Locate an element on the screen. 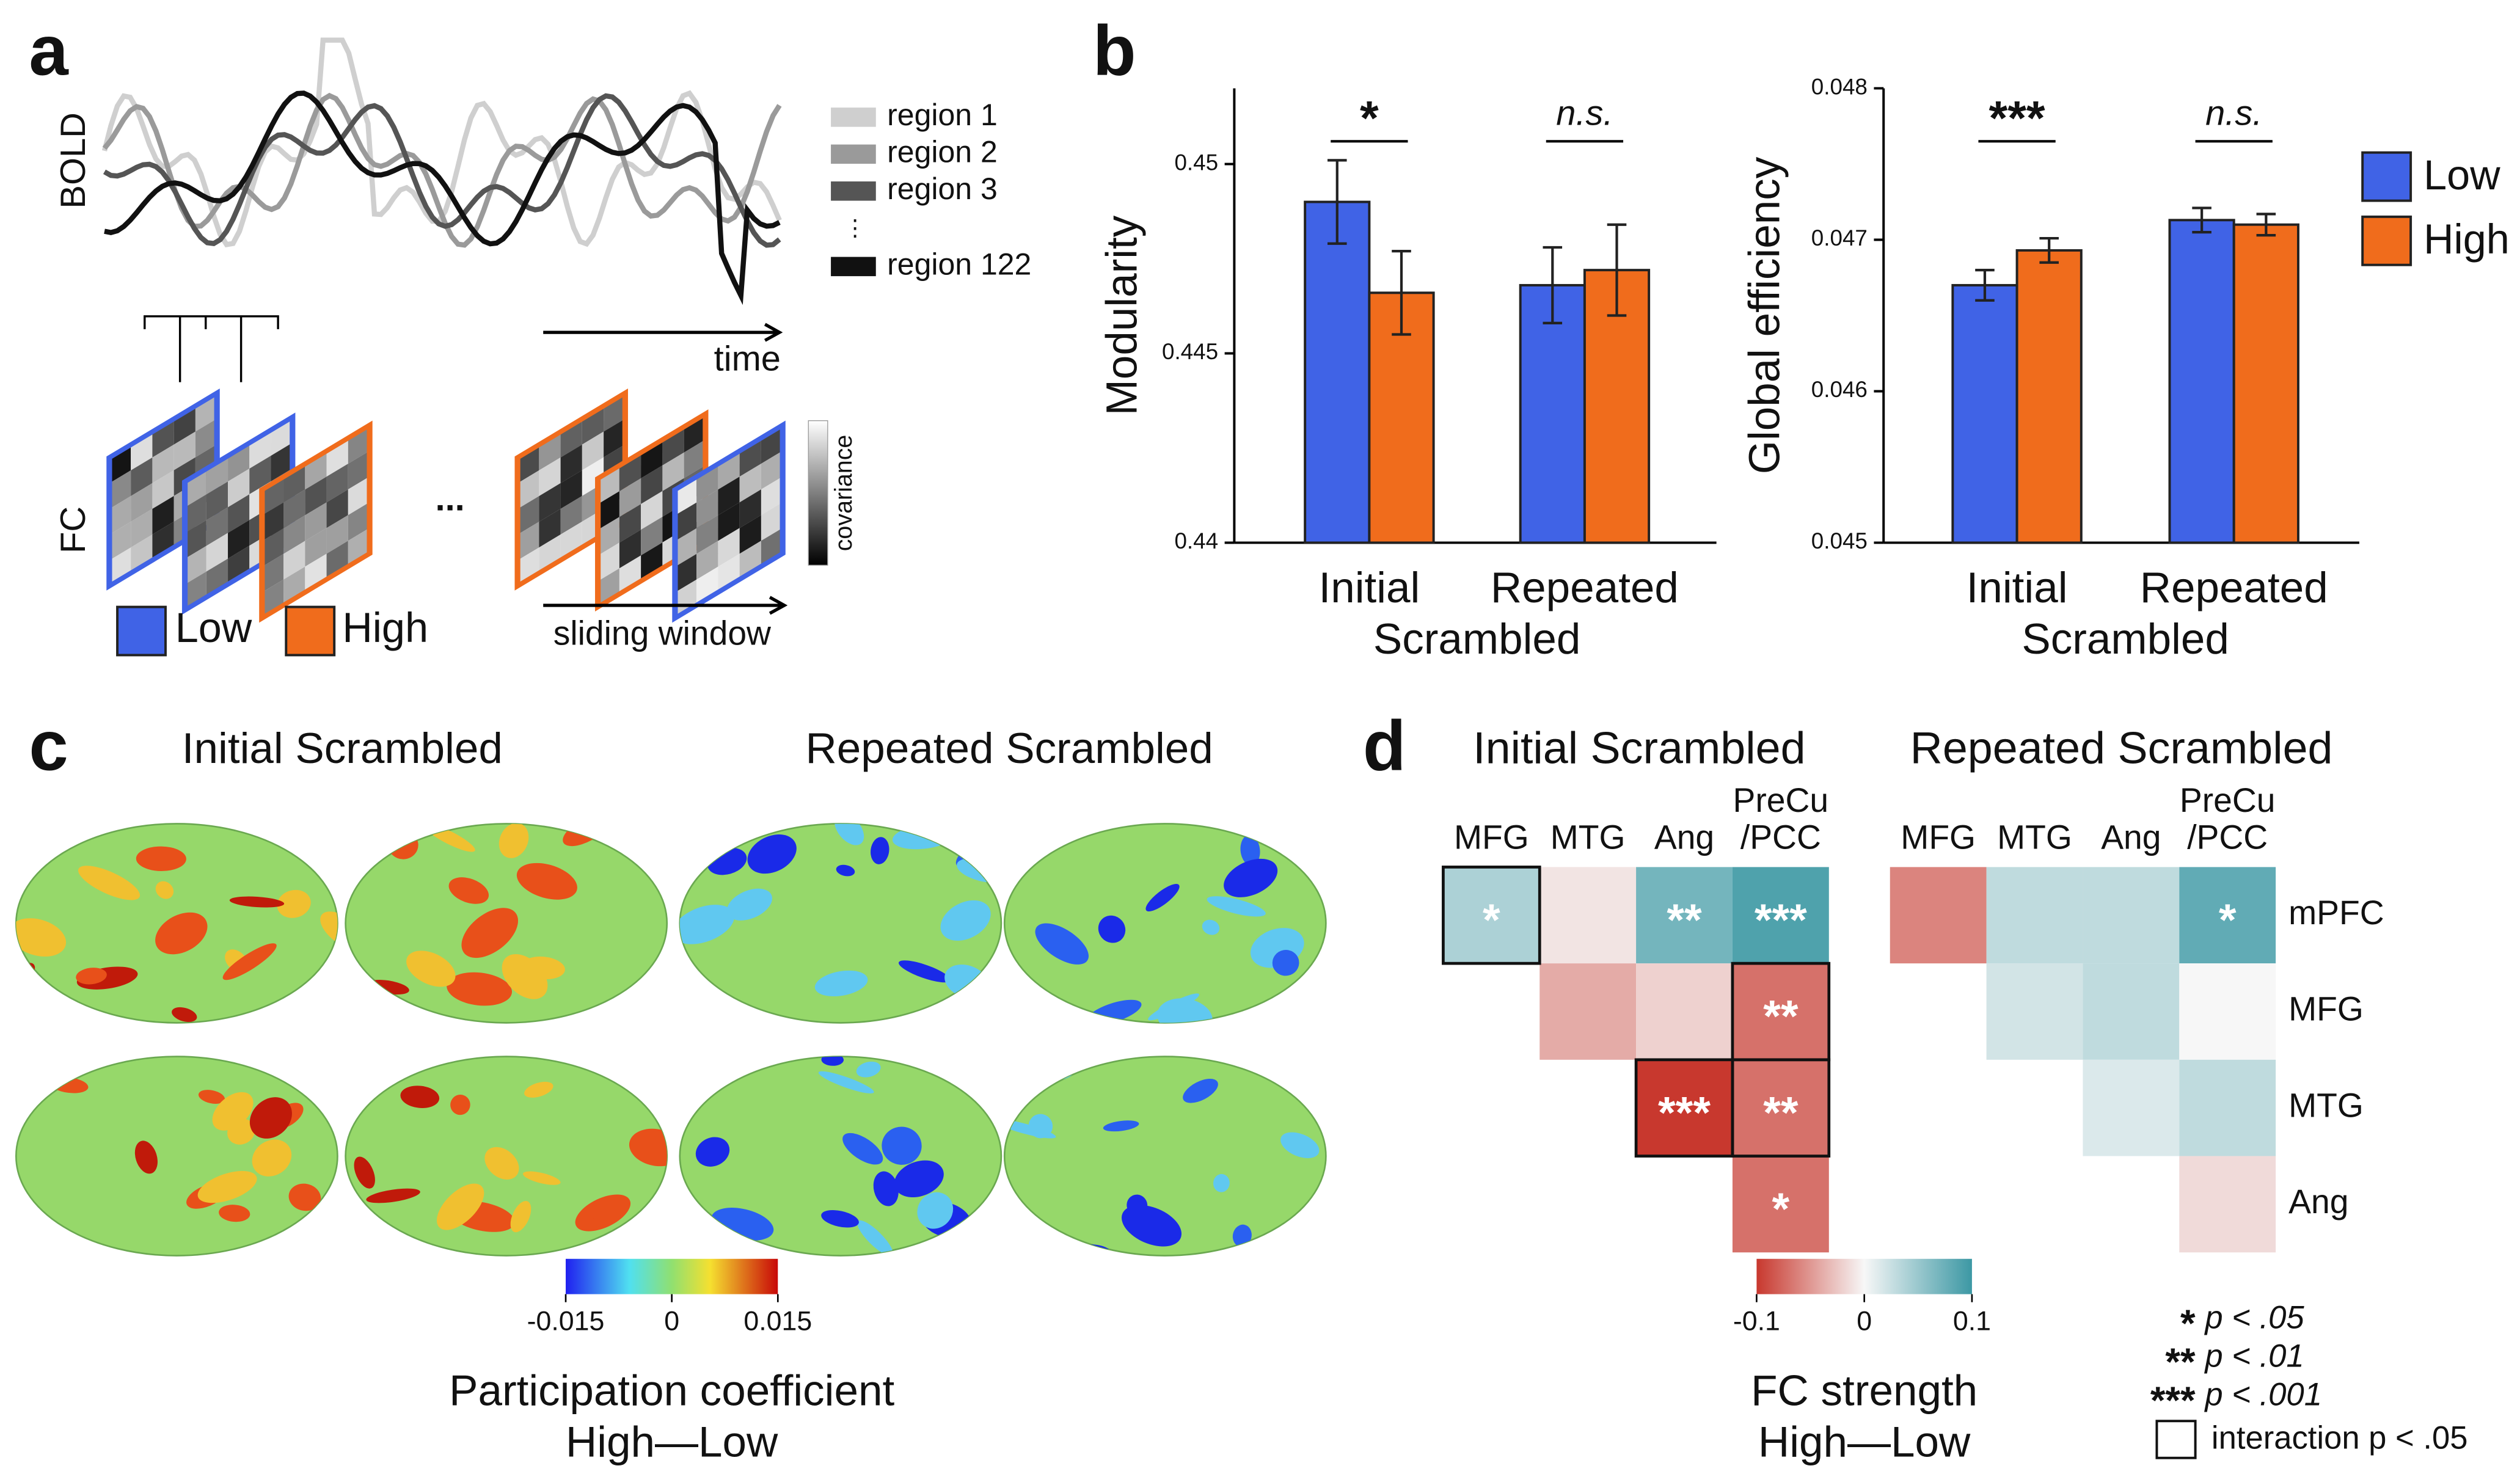 This screenshot has height=1474, width=2520. colorbar is located at coordinates (1864, 1276).